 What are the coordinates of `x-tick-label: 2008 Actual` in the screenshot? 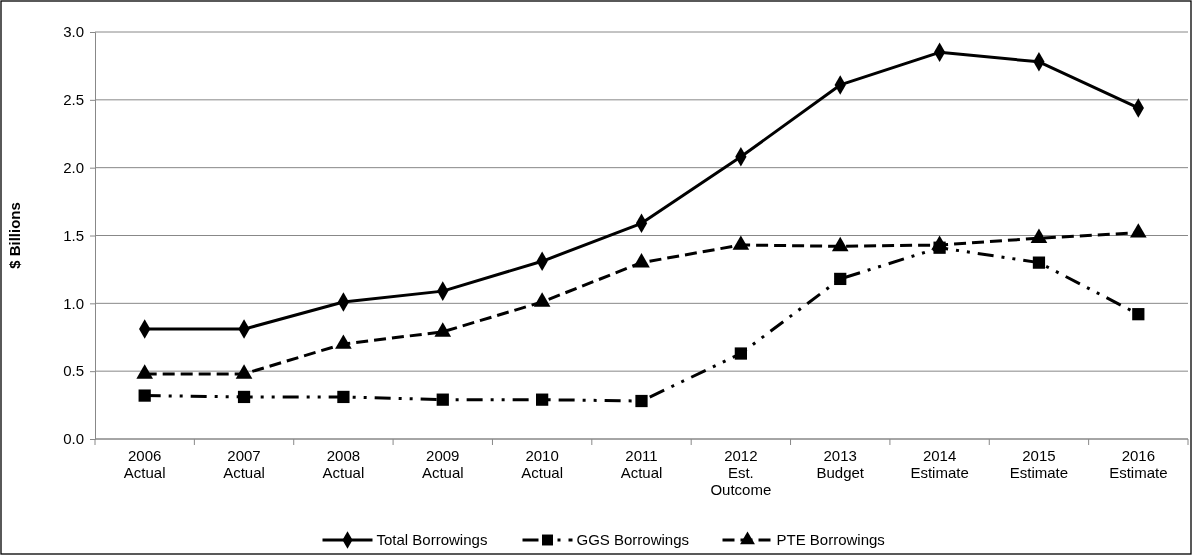 It's located at (343, 464).